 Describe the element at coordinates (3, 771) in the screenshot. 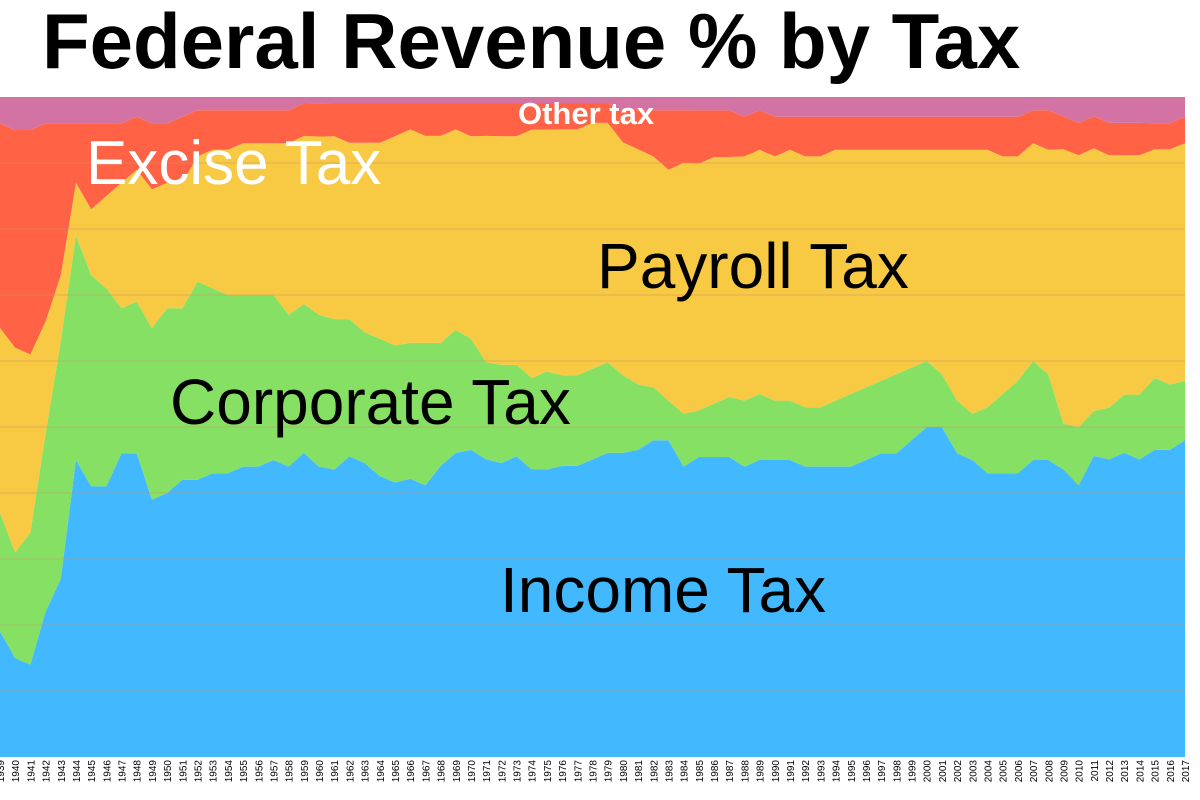

I see `x-tick-label: 1939` at that location.